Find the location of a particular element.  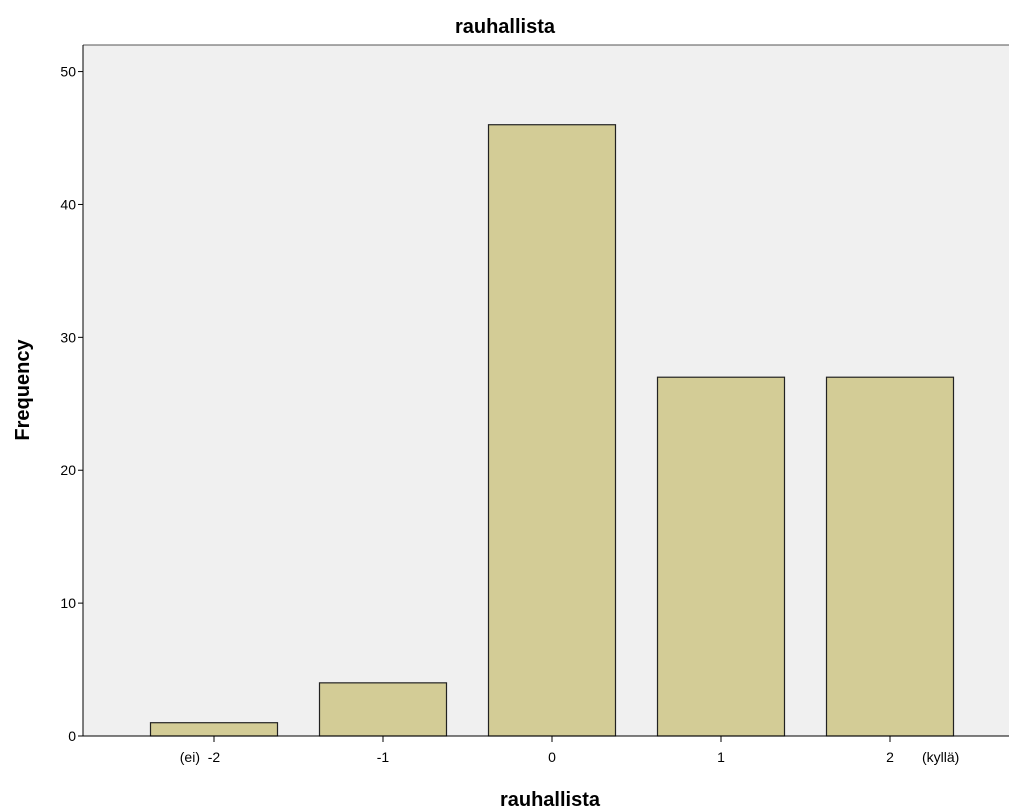

y-tick-label: 20 is located at coordinates (68, 470).